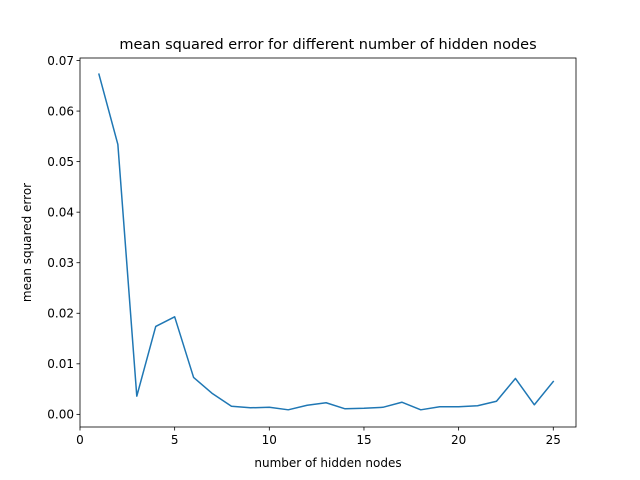 The width and height of the screenshot is (640, 480). I want to click on x-tick-label: 15, so click(363, 440).